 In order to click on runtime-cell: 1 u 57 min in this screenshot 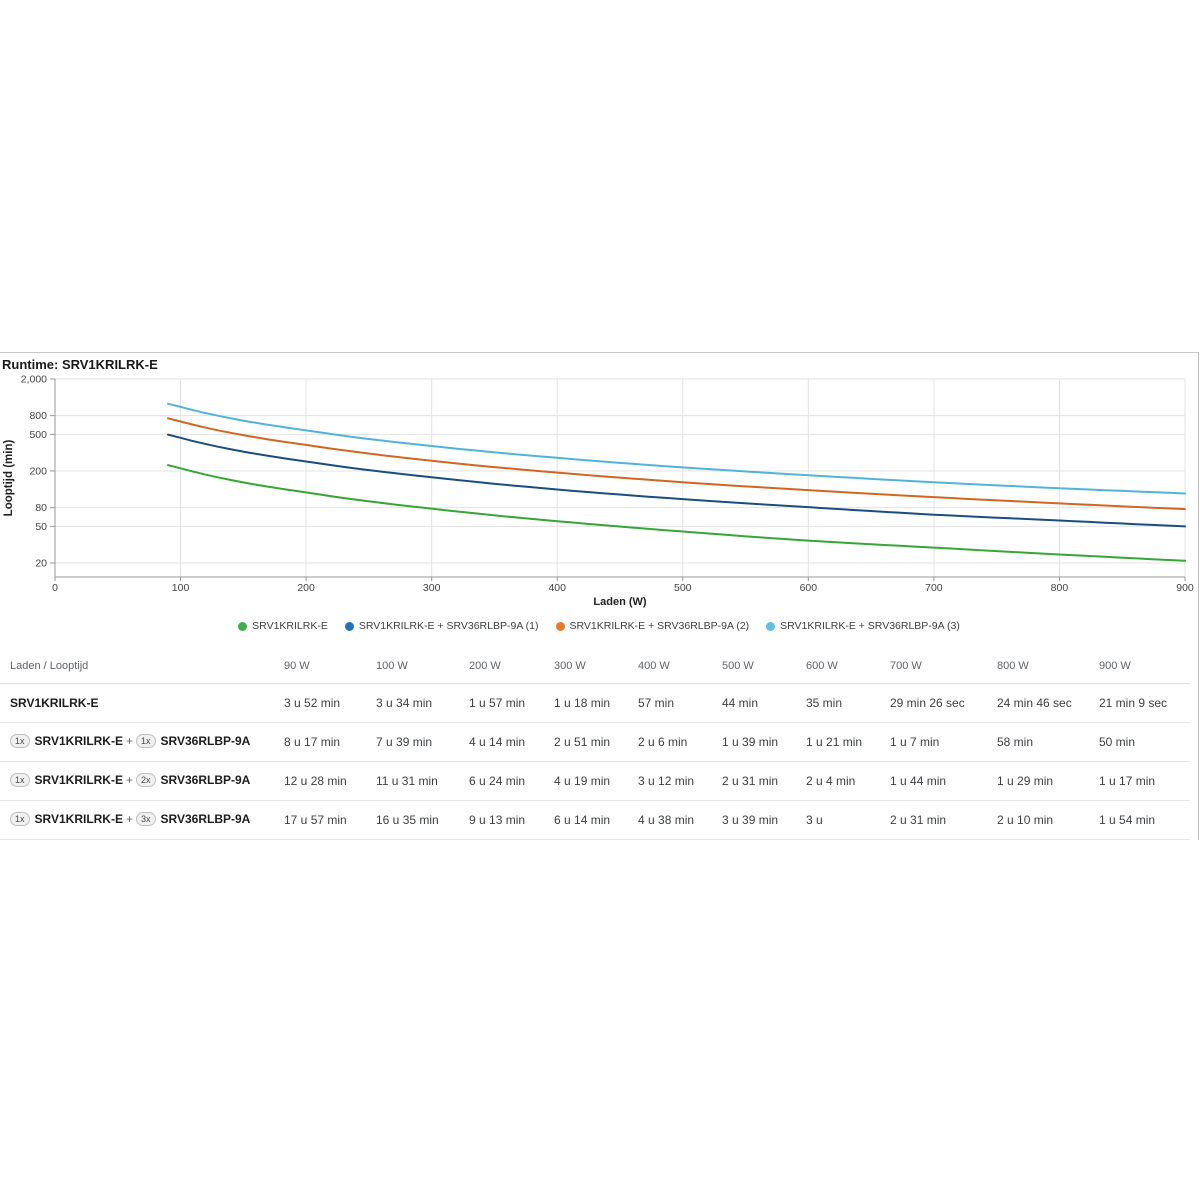, I will do `click(497, 702)`.